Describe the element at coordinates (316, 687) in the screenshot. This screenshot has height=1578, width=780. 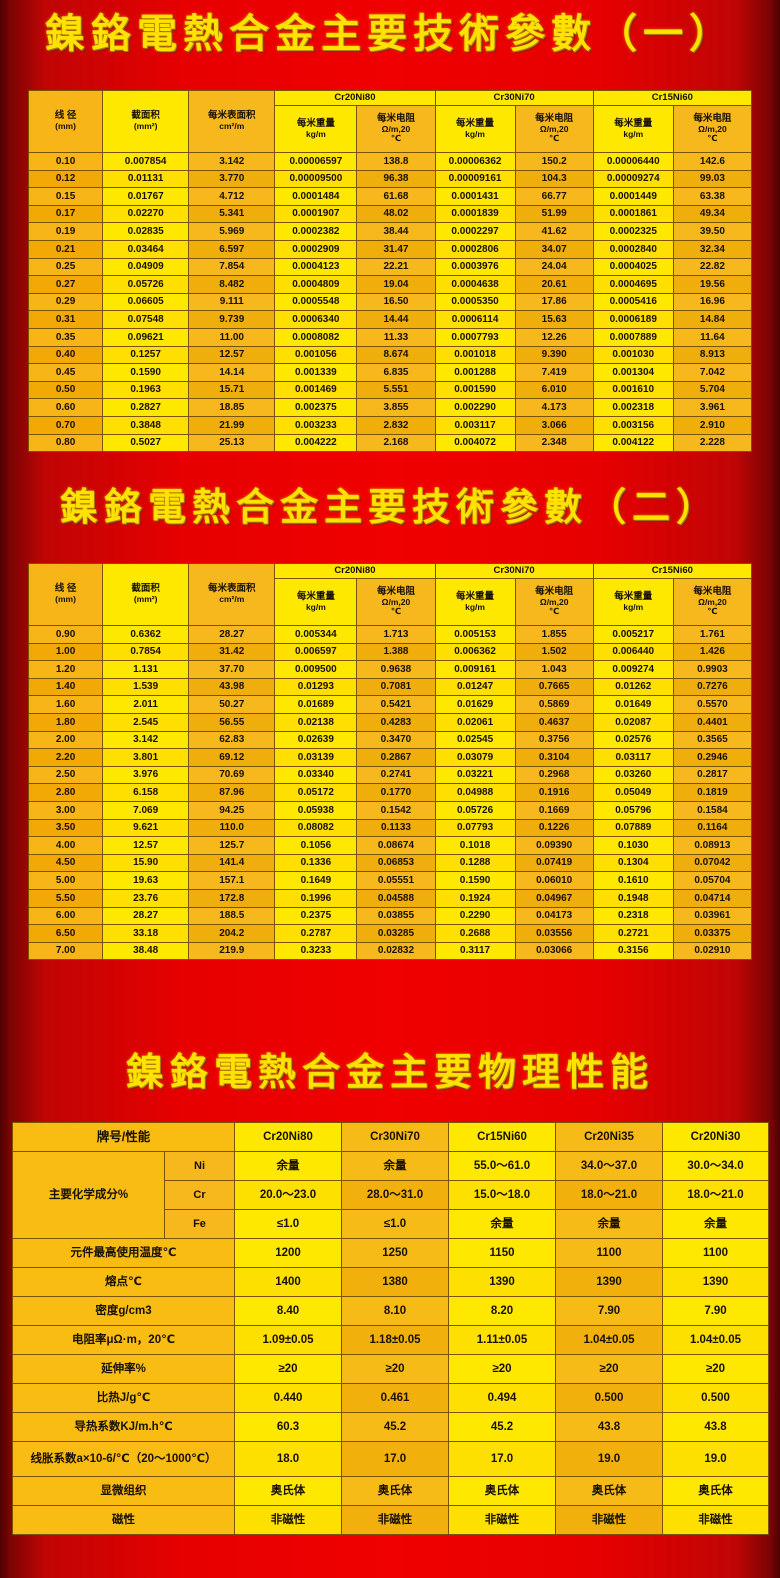
I see `cell-weight-cr20ni80: 0.01293` at that location.